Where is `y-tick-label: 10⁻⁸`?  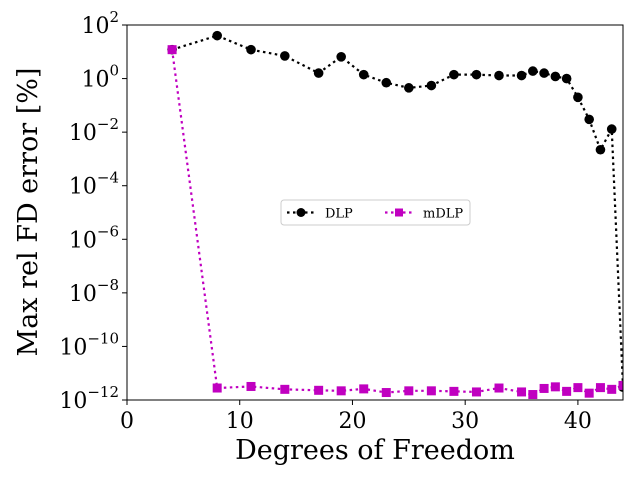
y-tick-label: 10⁻⁸ is located at coordinates (94, 291).